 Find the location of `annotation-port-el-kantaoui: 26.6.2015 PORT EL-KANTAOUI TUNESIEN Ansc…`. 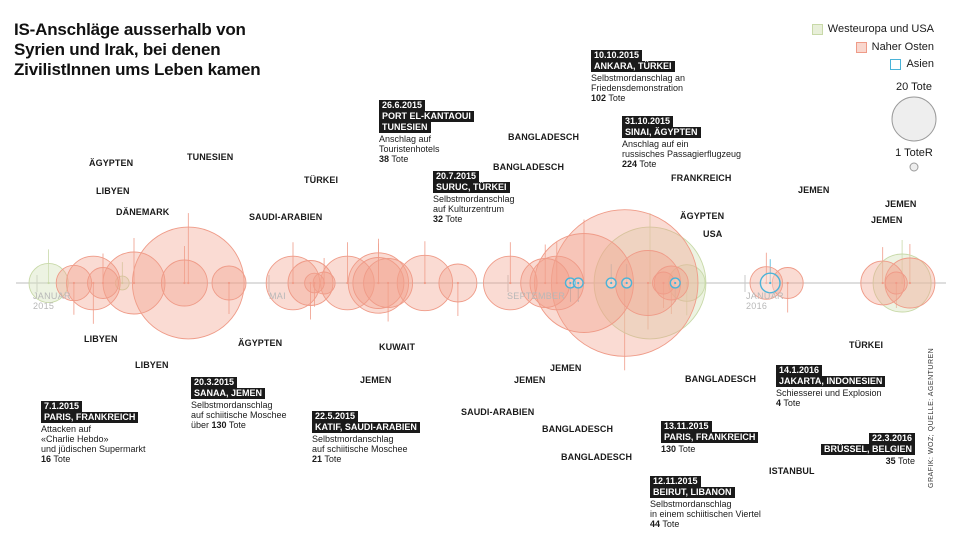

annotation-port-el-kantaoui: 26.6.2015 PORT EL-KANTAOUI TUNESIEN Ansc… is located at coordinates (426, 132).